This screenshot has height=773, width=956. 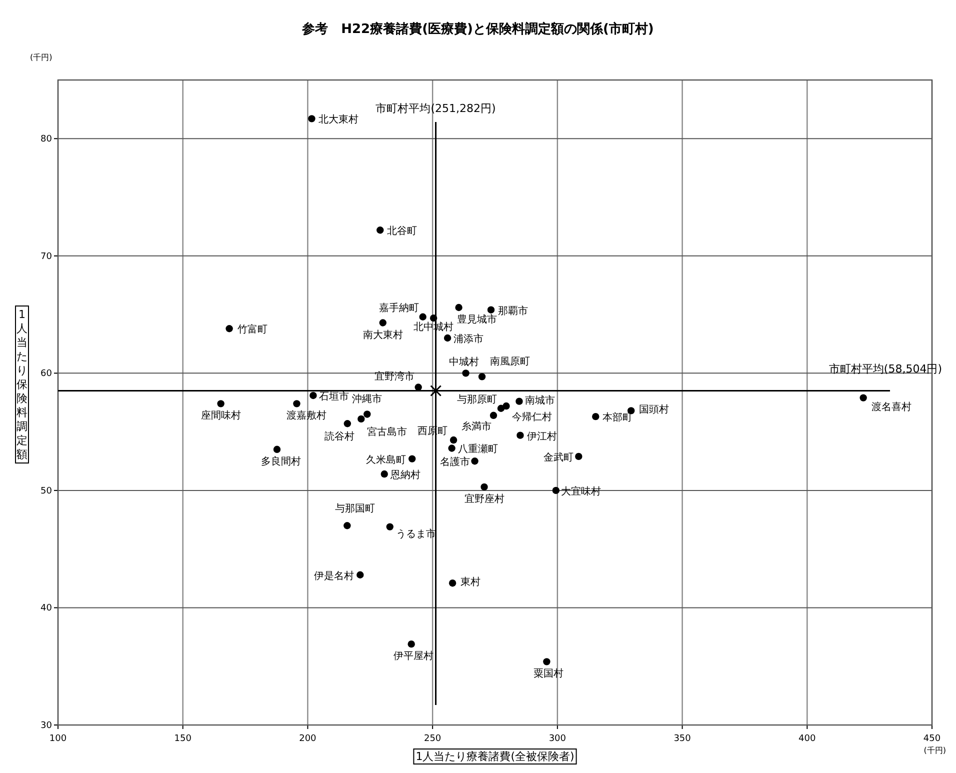 I want to click on series-label: 宜野湾市, so click(x=394, y=376).